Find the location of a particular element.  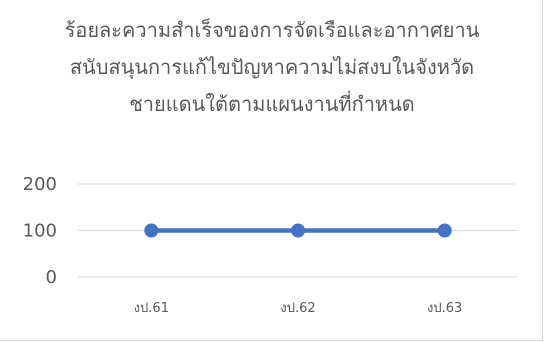

chart-title-line-3: ชายแดนใต้ตามแผนงานที่กำหนด is located at coordinates (272, 104).